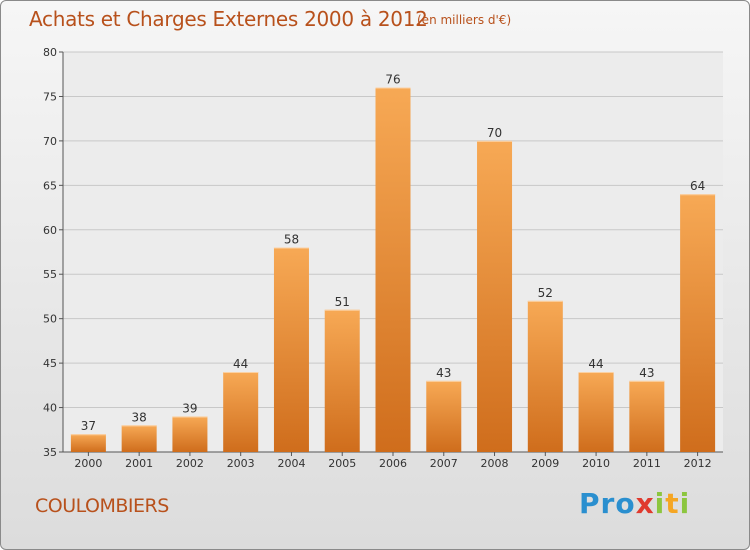  I want to click on city-name: COULOMBIERS, so click(102, 506).